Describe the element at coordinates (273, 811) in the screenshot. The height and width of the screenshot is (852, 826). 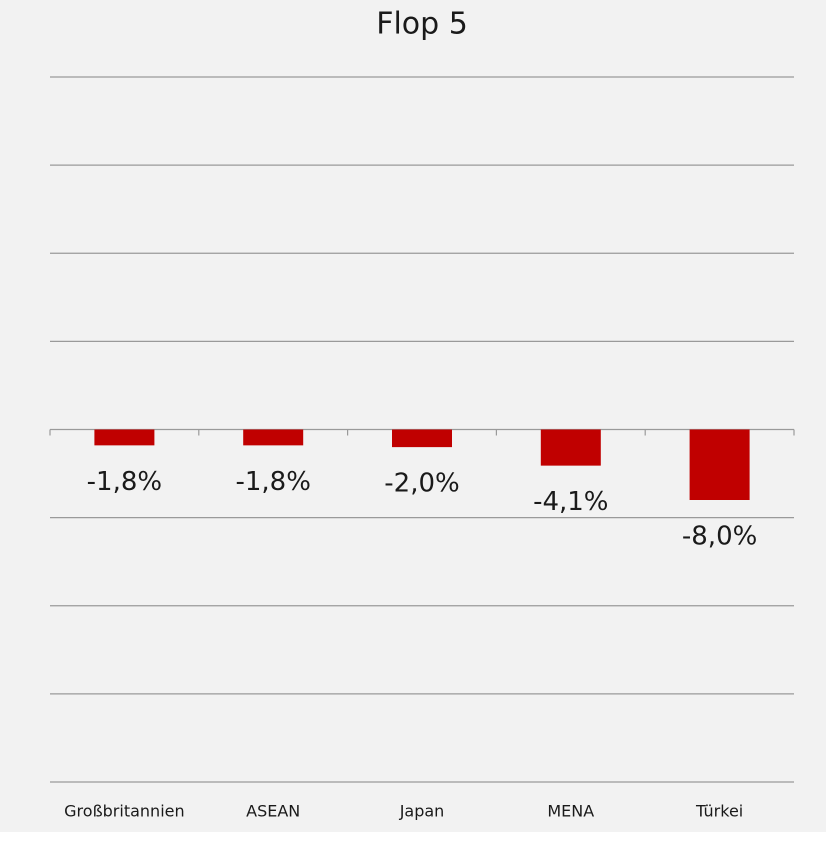
I see `x-tick-label: ASEAN` at that location.